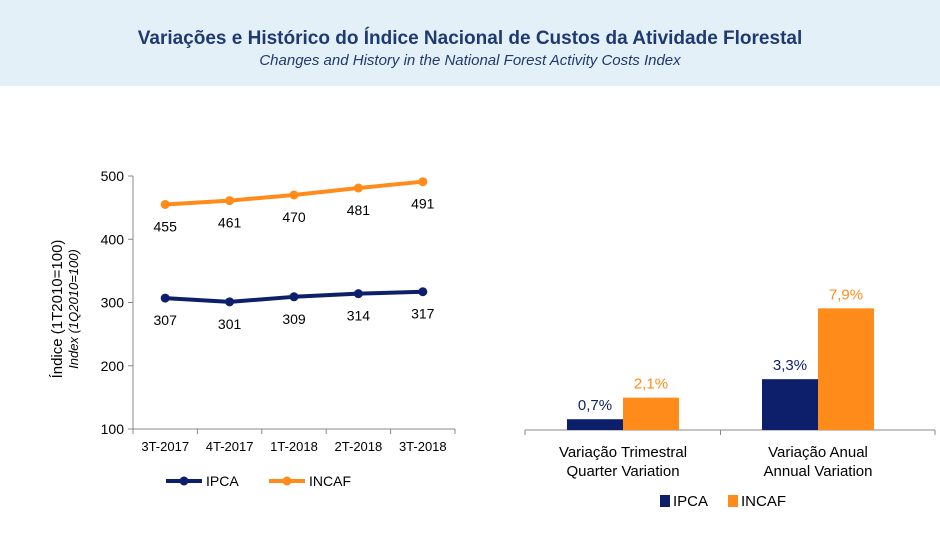 Image resolution: width=940 pixels, height=539 pixels. I want to click on legend-marker-ipca, so click(184, 481).